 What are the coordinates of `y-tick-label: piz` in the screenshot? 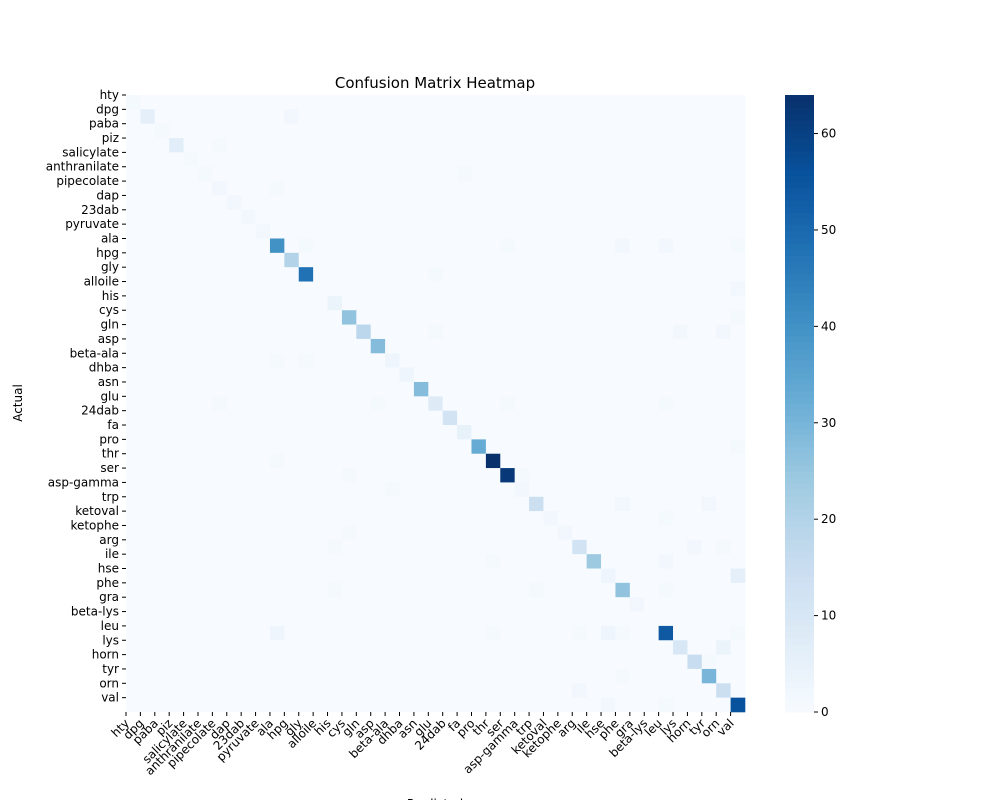 It's located at (110, 138).